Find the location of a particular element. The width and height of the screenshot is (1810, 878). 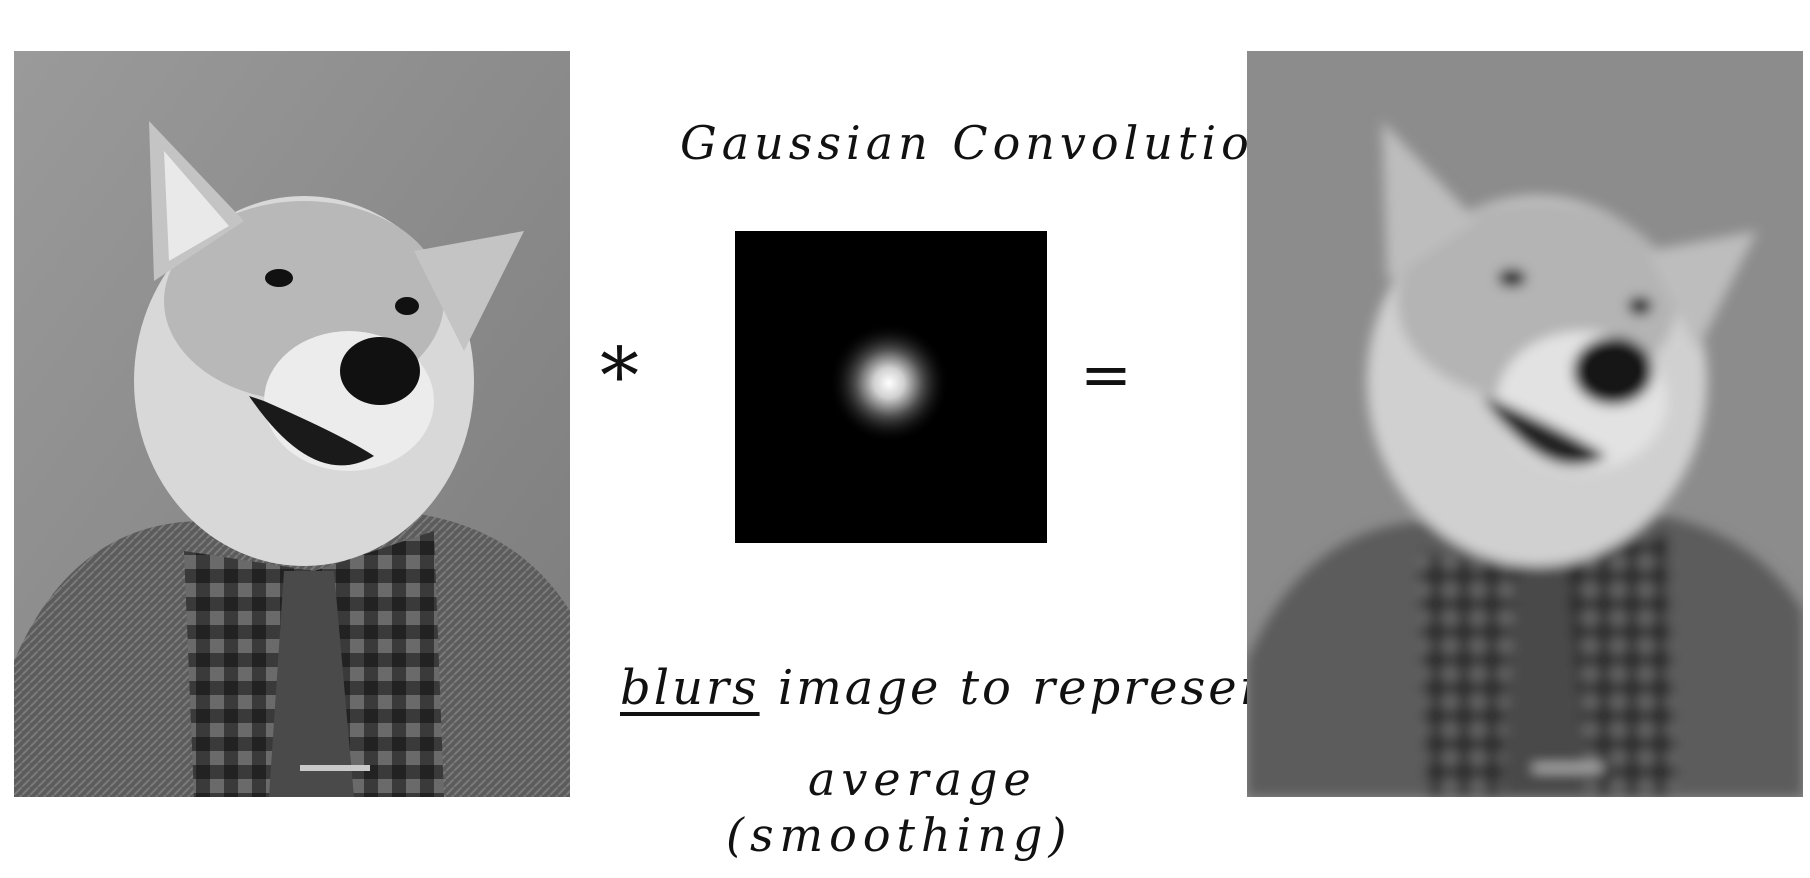

caption-underlined-word: blurs is located at coordinates (690, 688).